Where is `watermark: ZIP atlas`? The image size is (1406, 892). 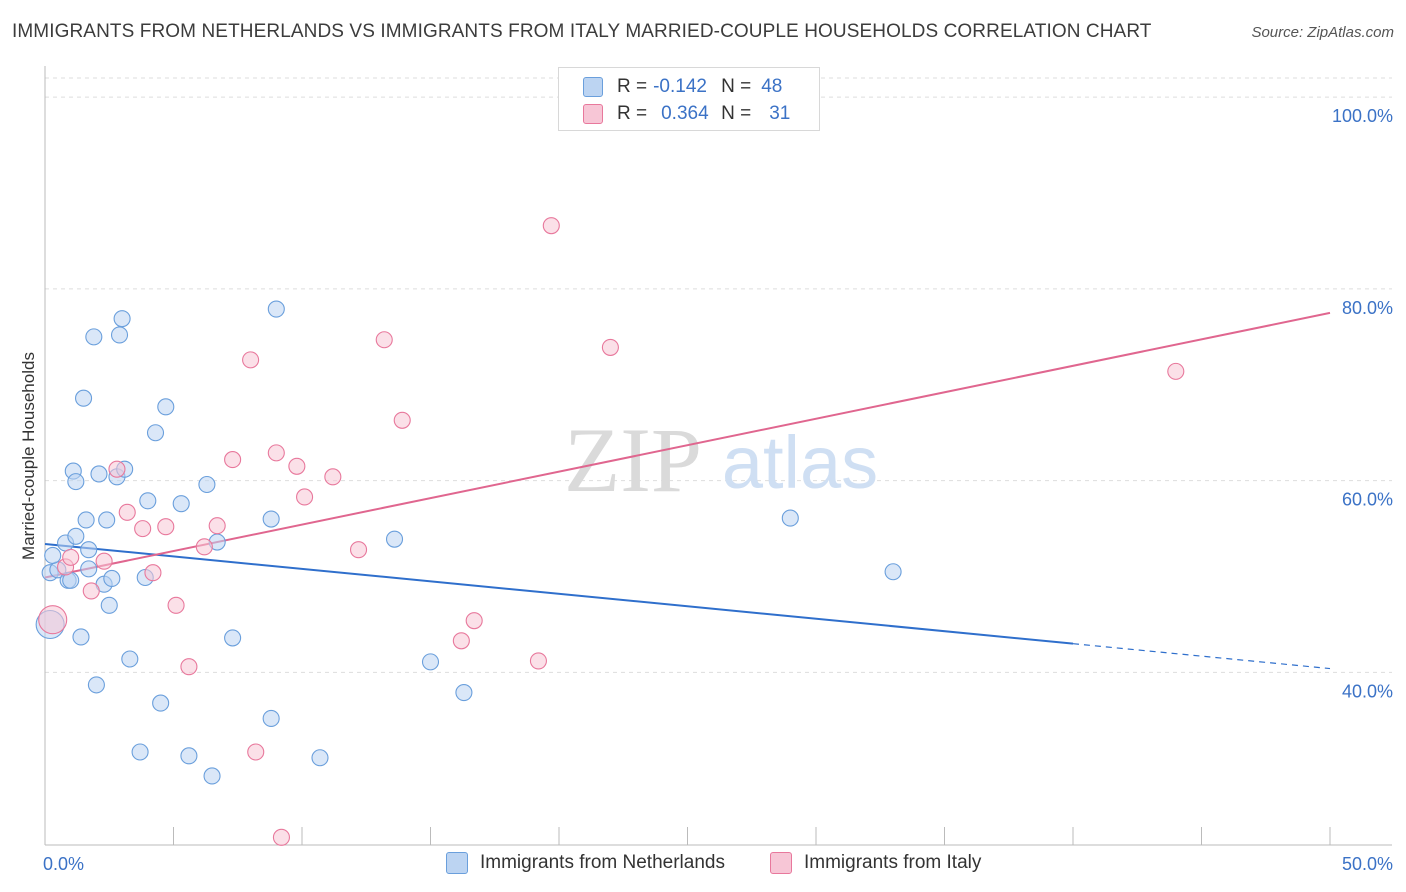
watermark: ZIP atlas is located at coordinates (721, 460).